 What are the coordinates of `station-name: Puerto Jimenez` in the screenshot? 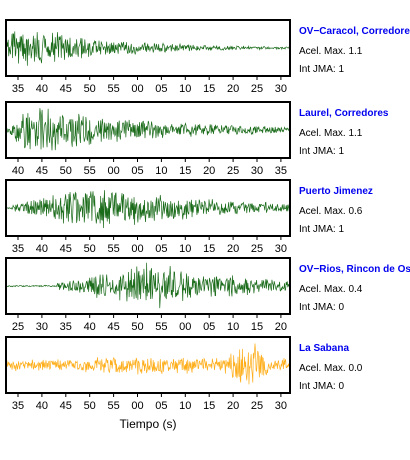 It's located at (336, 191).